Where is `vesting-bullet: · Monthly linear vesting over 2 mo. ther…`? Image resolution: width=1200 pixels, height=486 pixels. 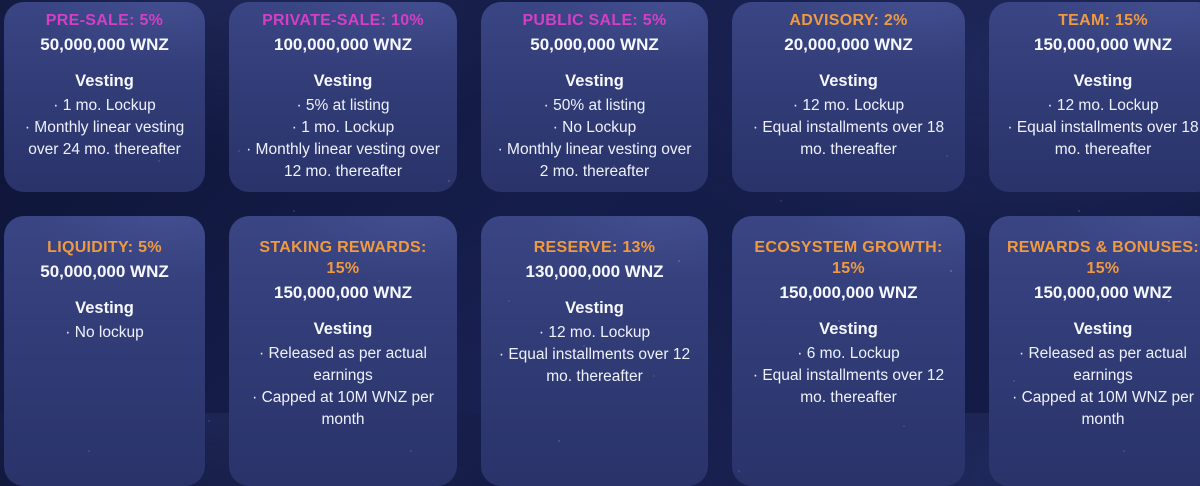
vesting-bullet: · Monthly linear vesting over 2 mo. ther… is located at coordinates (594, 161).